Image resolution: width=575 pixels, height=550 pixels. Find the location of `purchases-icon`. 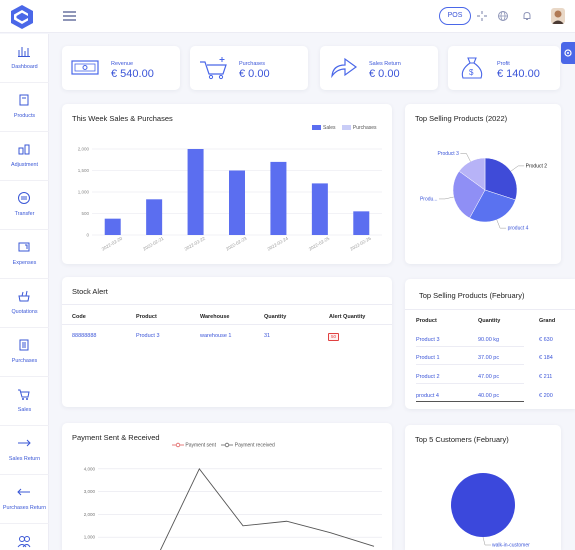

purchases-icon is located at coordinates (24, 345).